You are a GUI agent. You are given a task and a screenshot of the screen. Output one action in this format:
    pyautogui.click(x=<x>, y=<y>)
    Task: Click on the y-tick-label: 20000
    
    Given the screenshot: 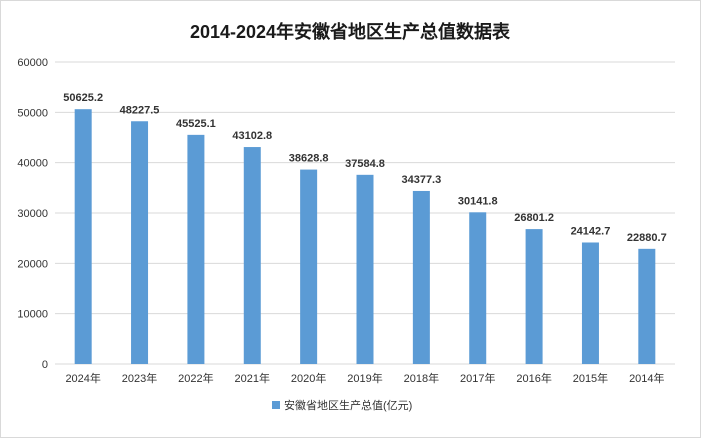 What is the action you would take?
    pyautogui.click(x=32, y=264)
    